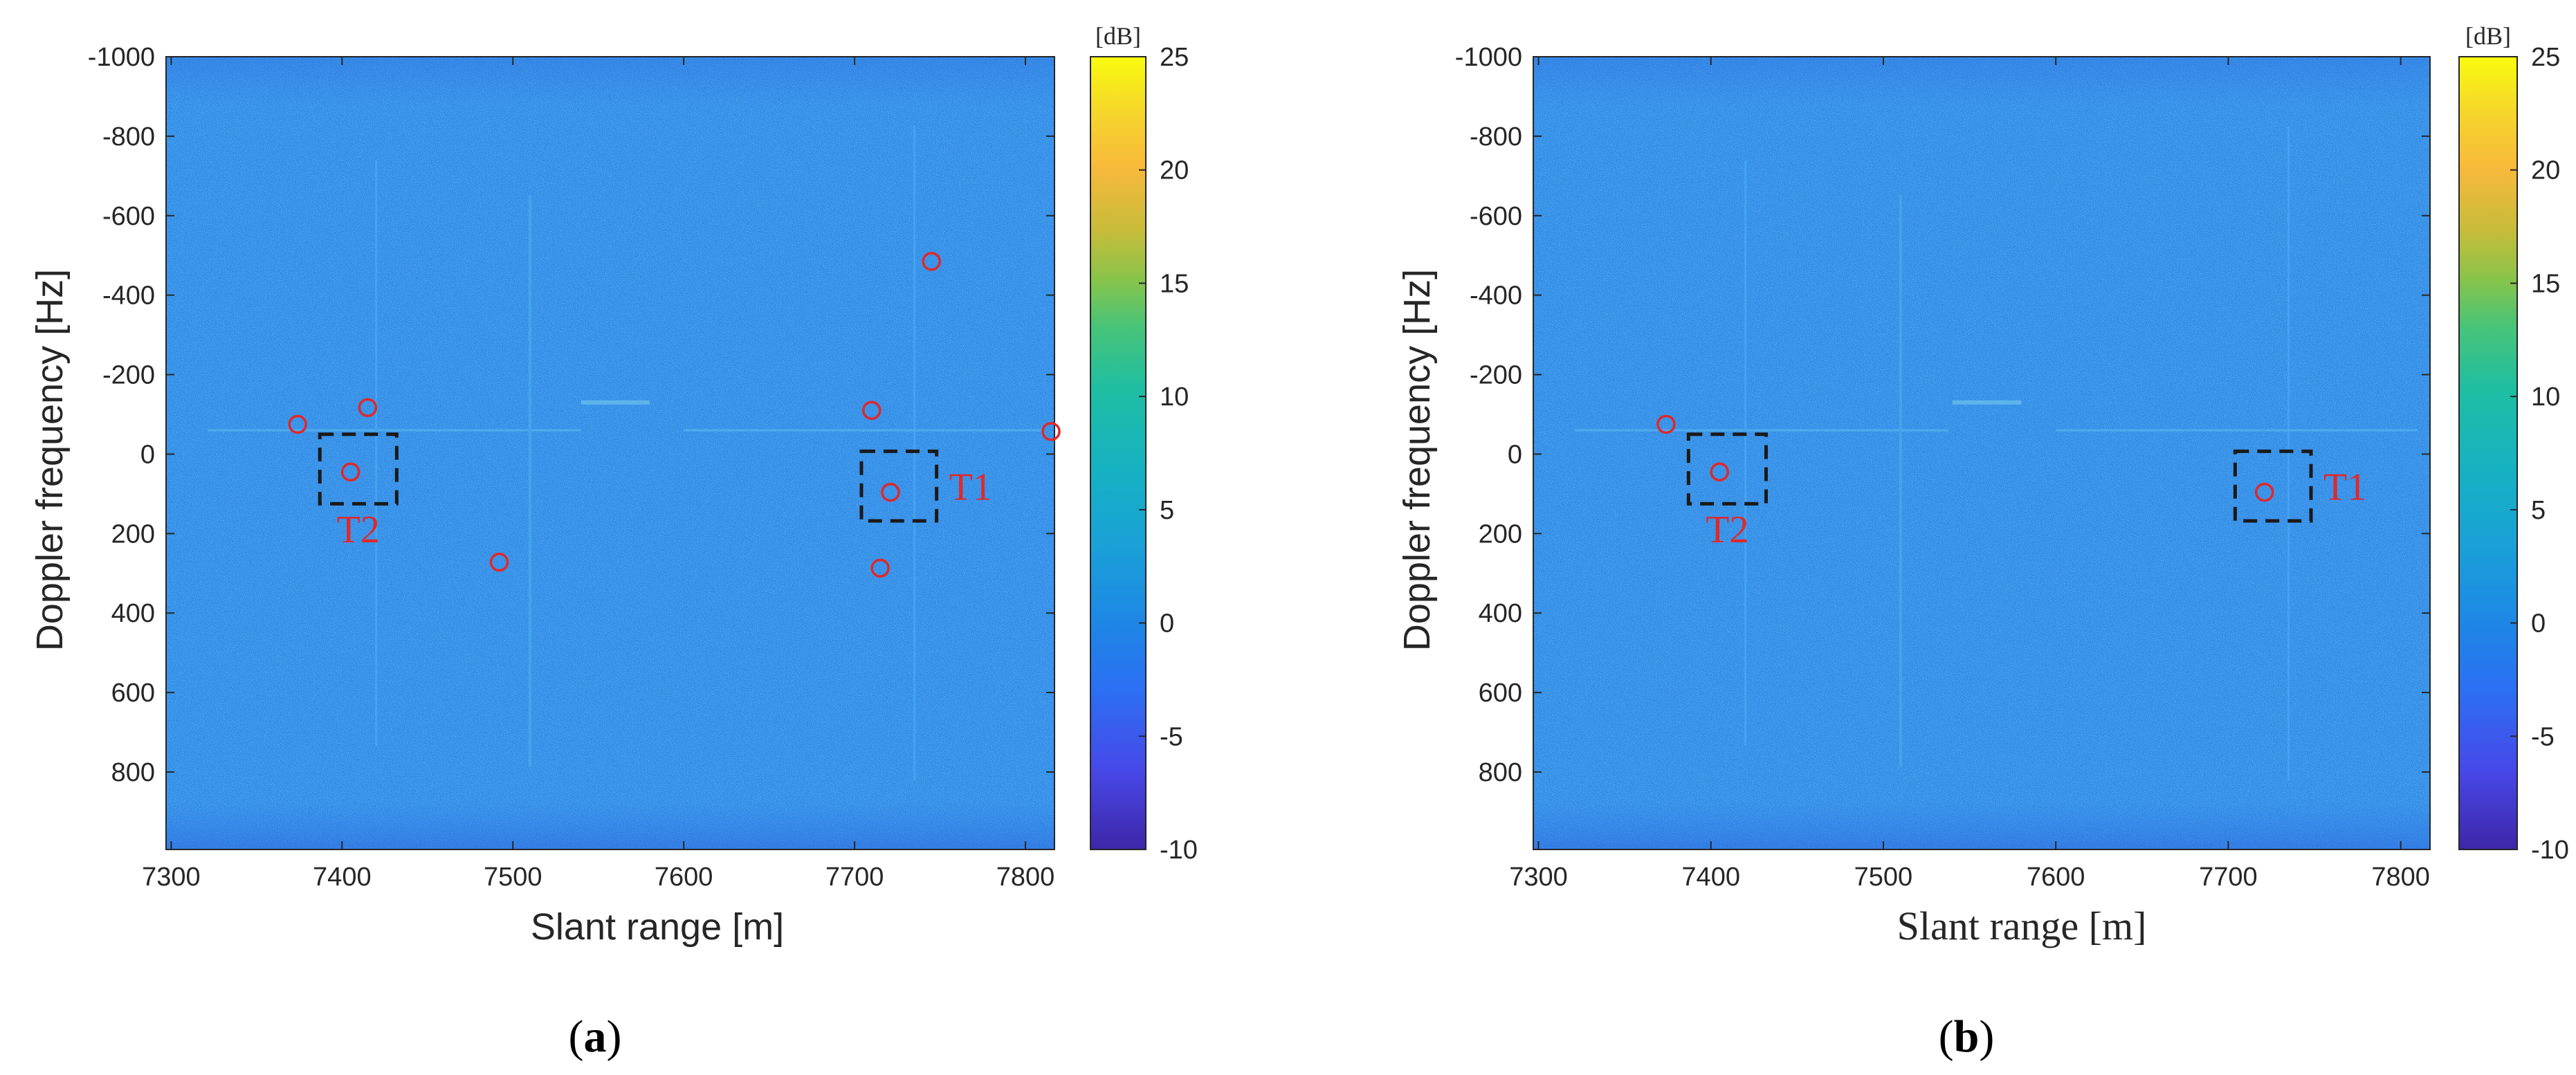  I want to click on panel-label-letter: a, so click(596, 1036).